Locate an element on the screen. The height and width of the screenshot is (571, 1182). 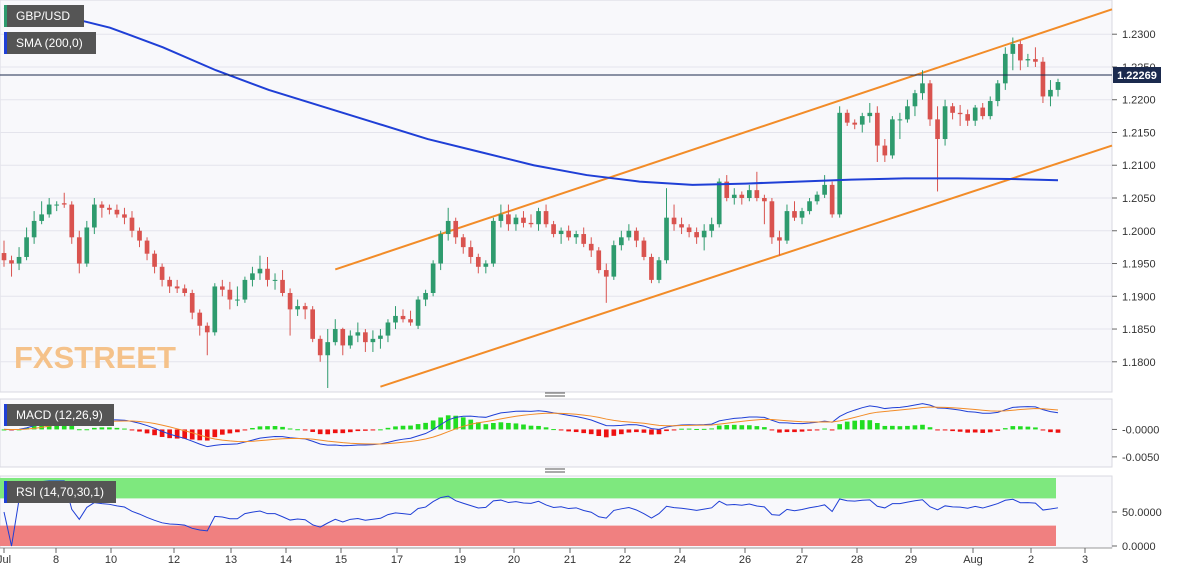
macd-signal-line is located at coordinates (531, 425).